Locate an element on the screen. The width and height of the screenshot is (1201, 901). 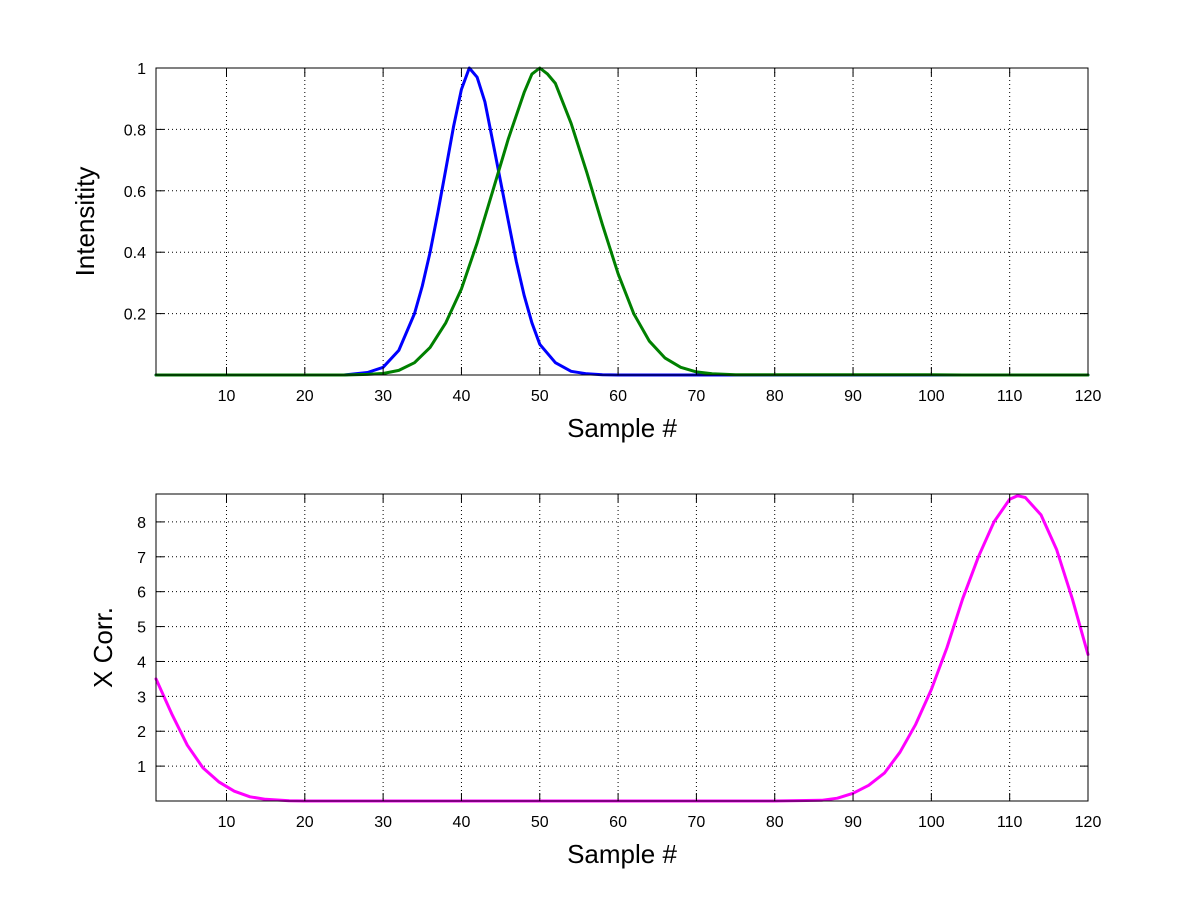
y-tick-label: 0.6 is located at coordinates (135, 192).